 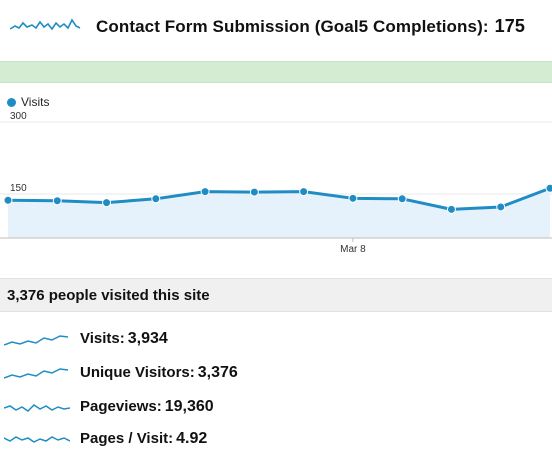 I want to click on visitors-summary: 3,376 people visited this site, so click(x=276, y=295).